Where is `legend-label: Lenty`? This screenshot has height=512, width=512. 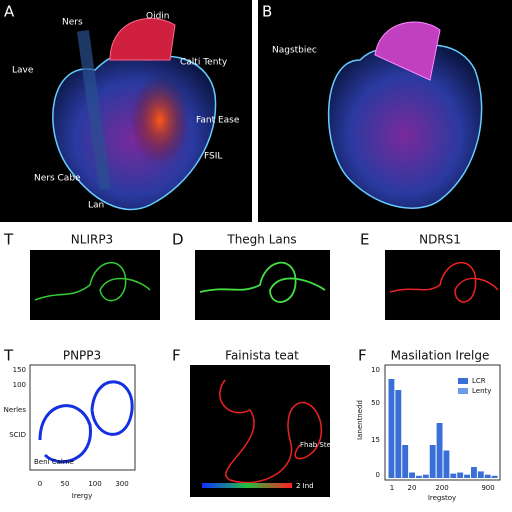 legend-label: Lenty is located at coordinates (481, 391).